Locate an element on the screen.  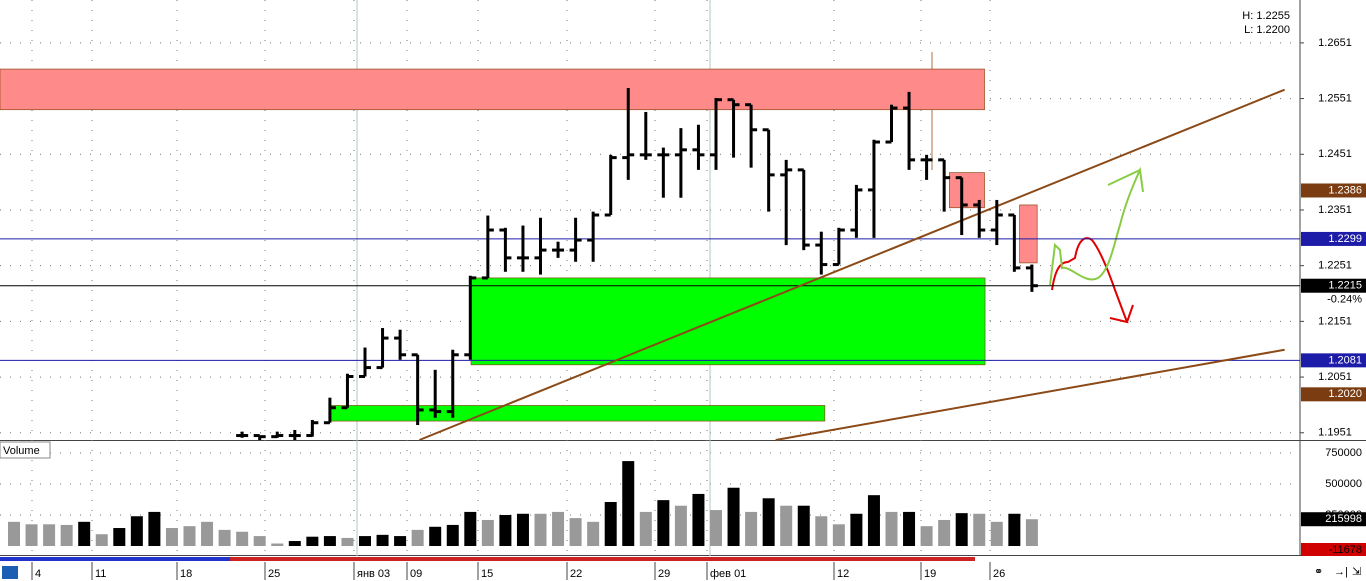
volume-title-box is located at coordinates (25, 450).